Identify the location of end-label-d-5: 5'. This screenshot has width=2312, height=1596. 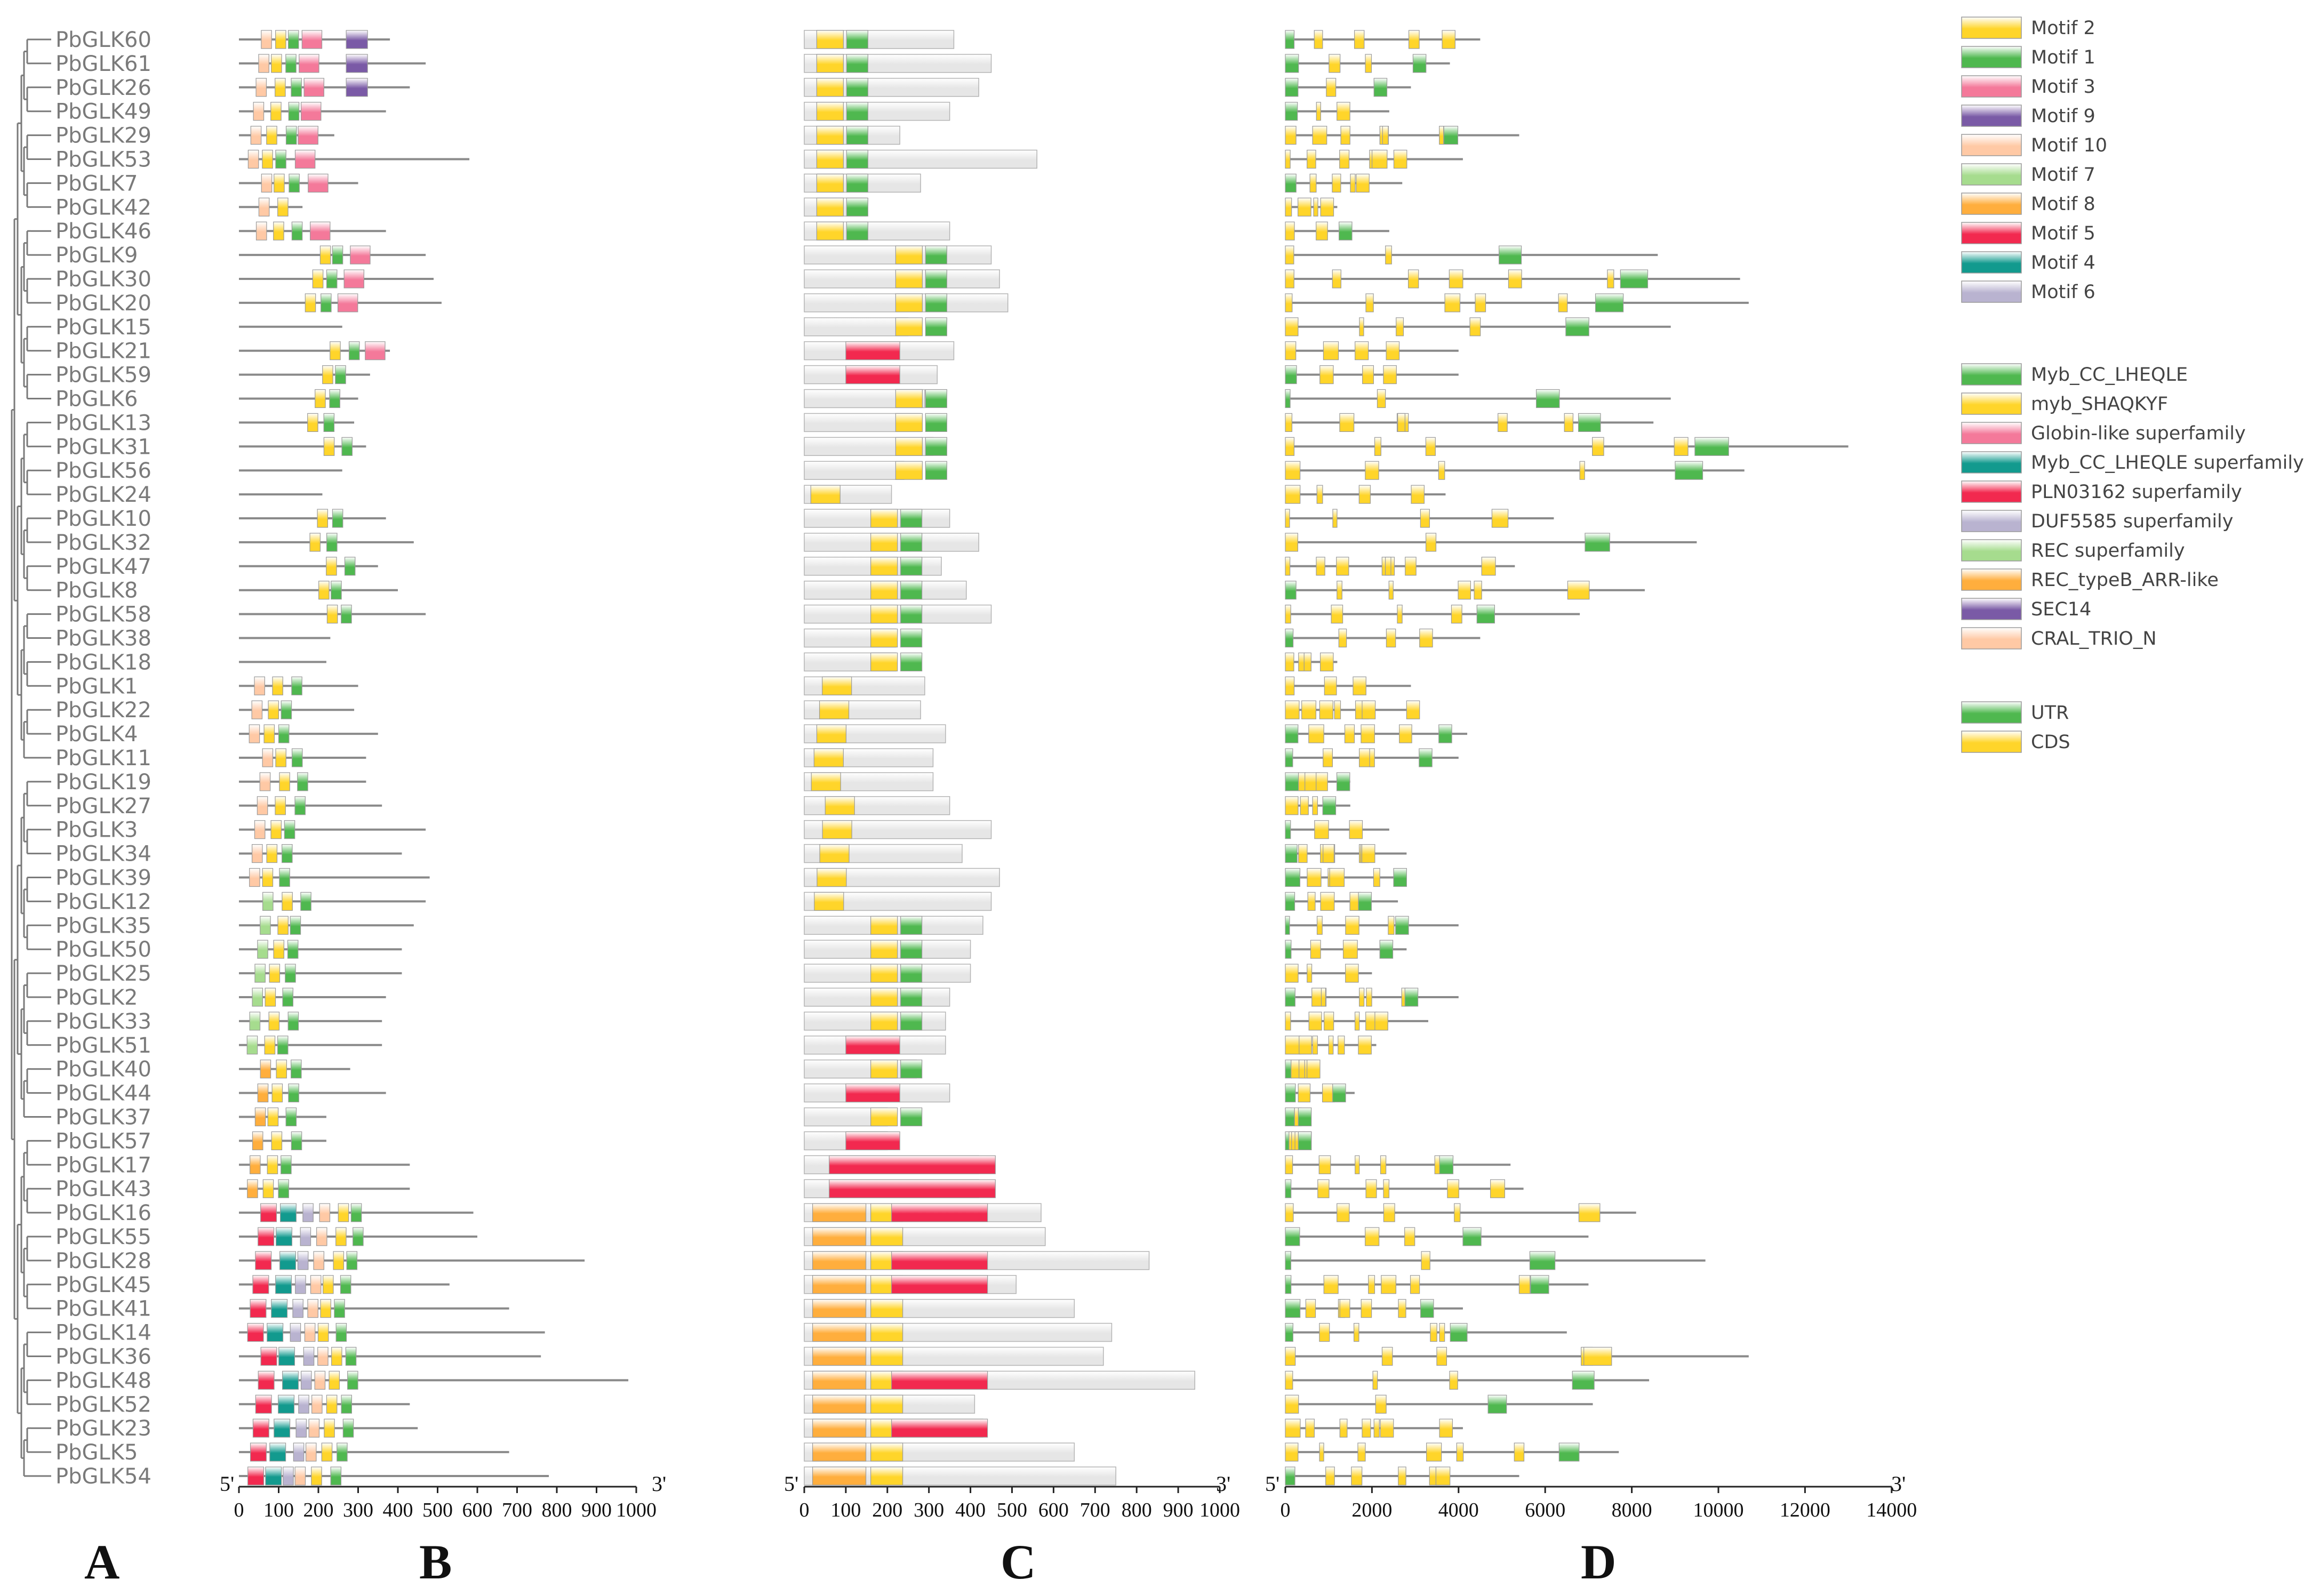
(1272, 1484).